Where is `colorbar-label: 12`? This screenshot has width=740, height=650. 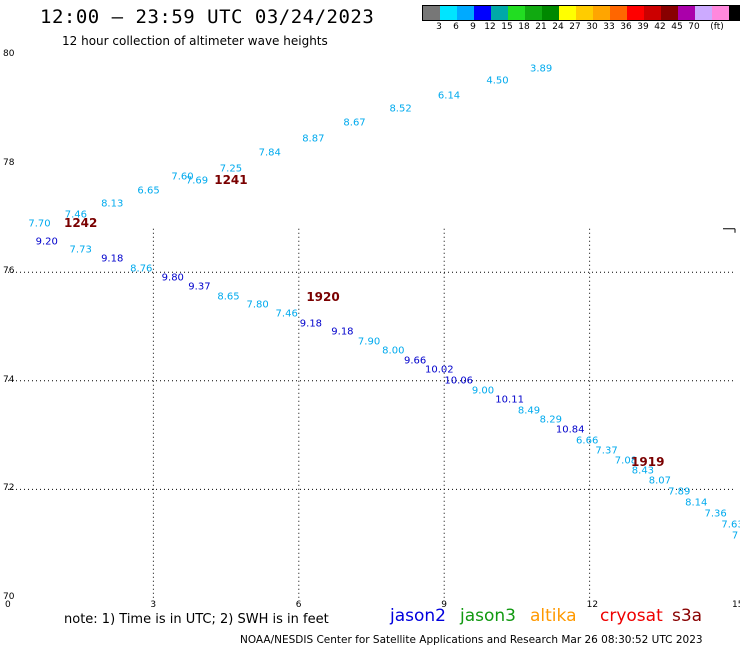 colorbar-label: 12 is located at coordinates (490, 27).